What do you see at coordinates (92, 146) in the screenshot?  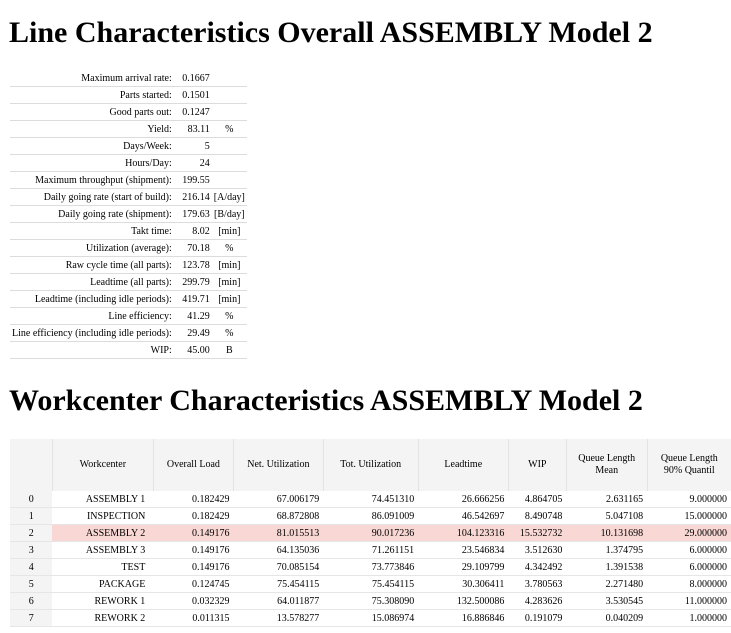 I see `line-label: Days/Week:` at bounding box center [92, 146].